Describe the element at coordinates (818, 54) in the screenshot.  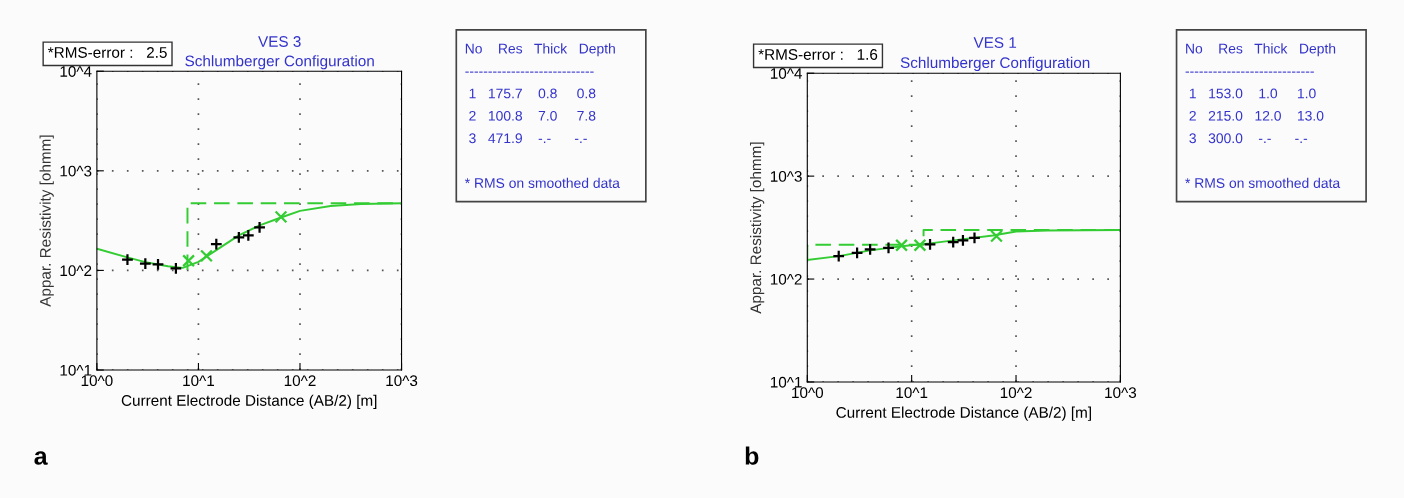
I see `text: *RMS-error : 1.6` at that location.